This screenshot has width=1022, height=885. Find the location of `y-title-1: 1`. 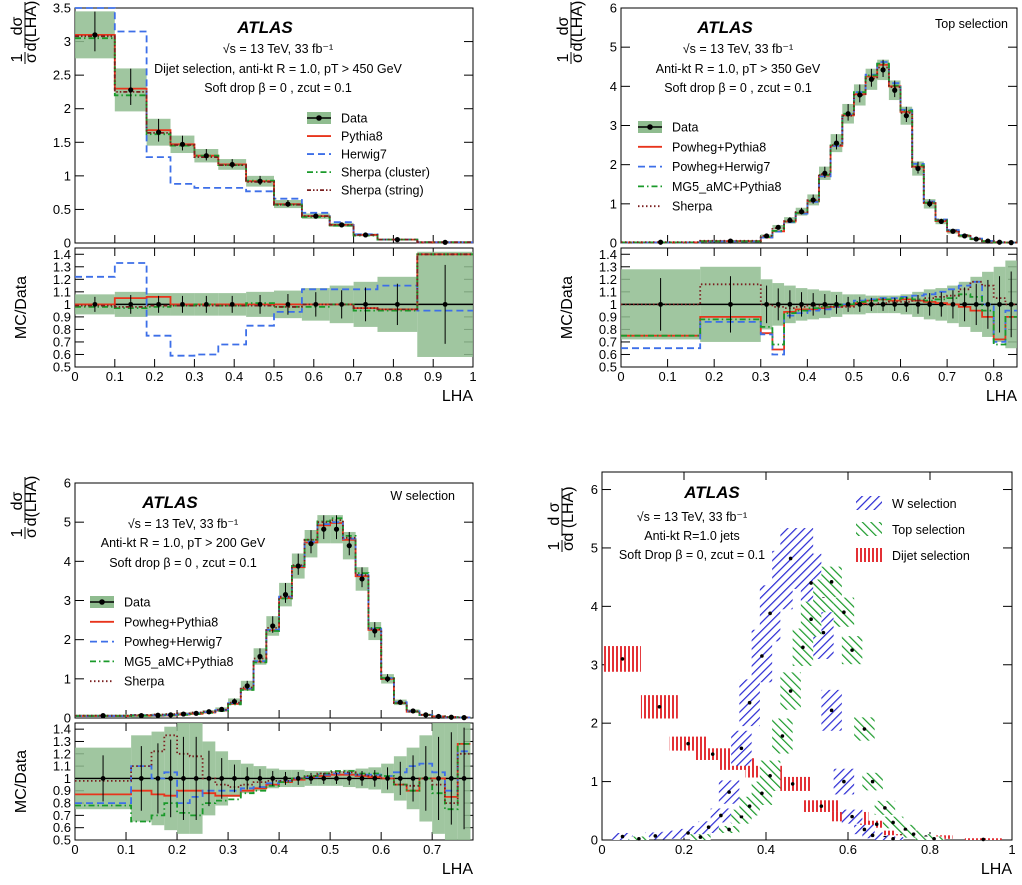

y-title-1: 1 is located at coordinates (554, 545).